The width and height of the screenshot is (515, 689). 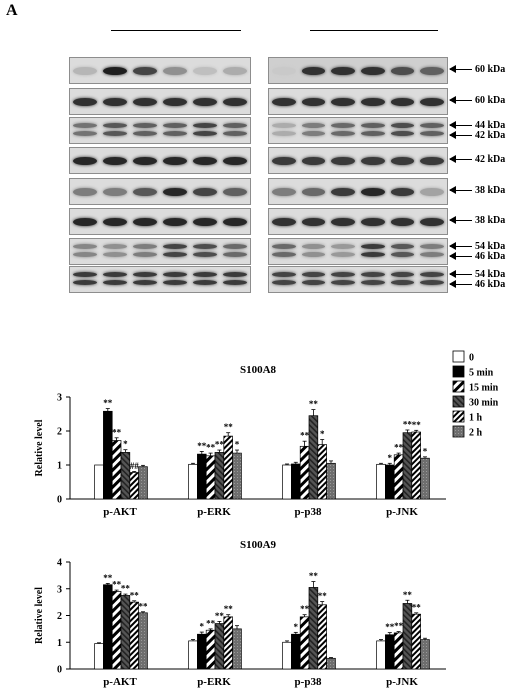 I want to click on chart-title: S100A9, so click(x=258, y=545).